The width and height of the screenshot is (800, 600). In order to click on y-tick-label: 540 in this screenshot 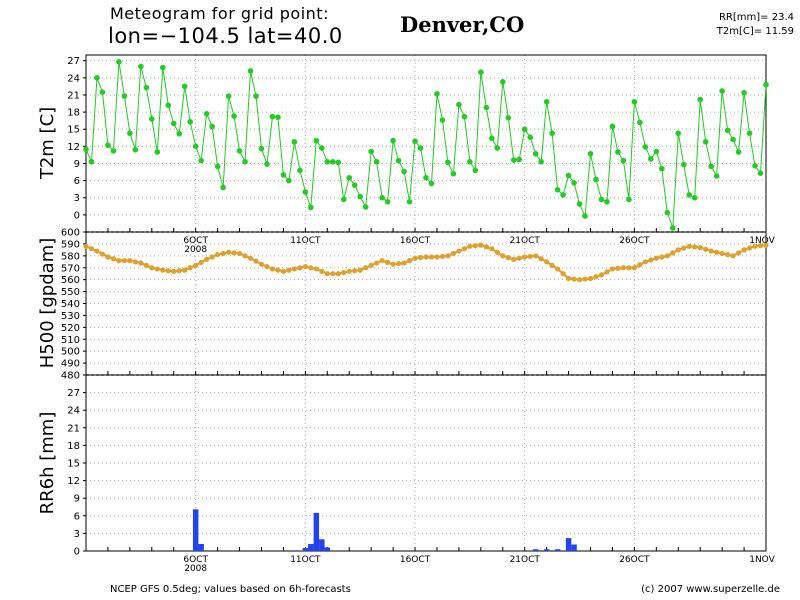, I will do `click(70, 304)`.